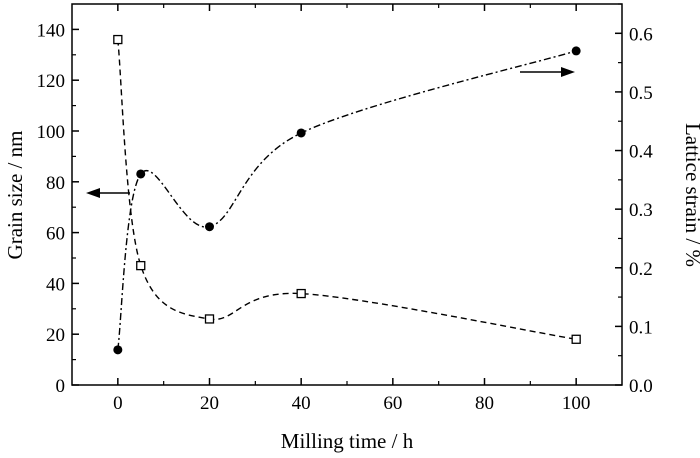  Describe the element at coordinates (93, 193) in the screenshot. I see `arrow-left-head` at that location.